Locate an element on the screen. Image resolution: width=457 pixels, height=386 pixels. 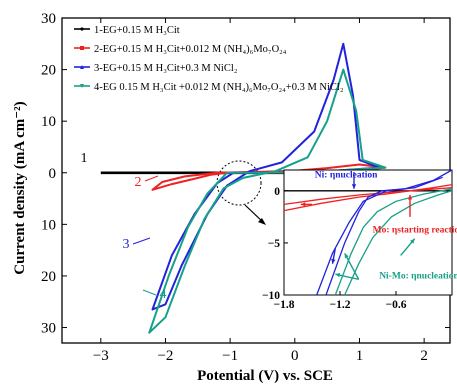
legend-label-1: 1-EG+0.15 M H₃Cit is located at coordinates (137, 30).